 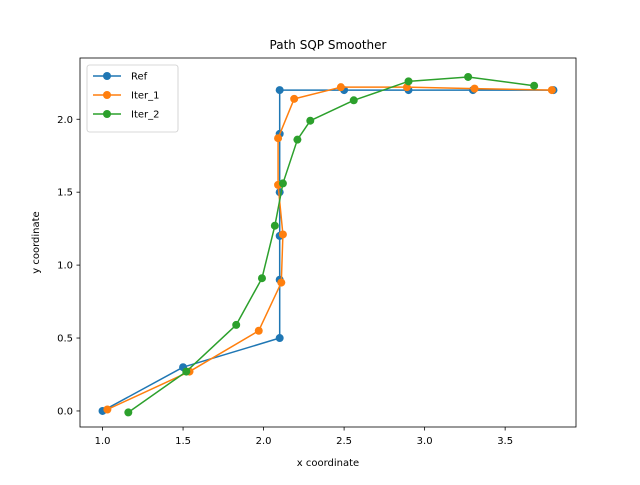 What do you see at coordinates (328, 463) in the screenshot?
I see `x-axis-label: x coordinate` at bounding box center [328, 463].